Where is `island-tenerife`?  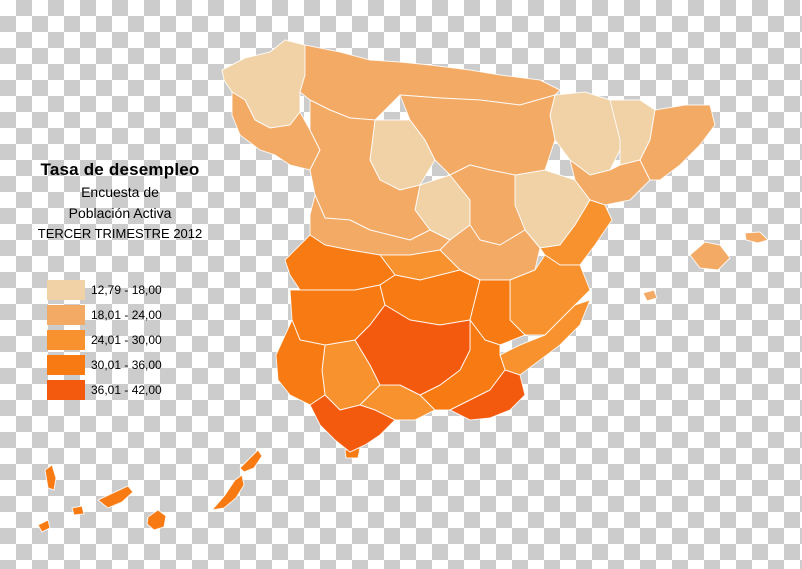
island-tenerife is located at coordinates (115, 497).